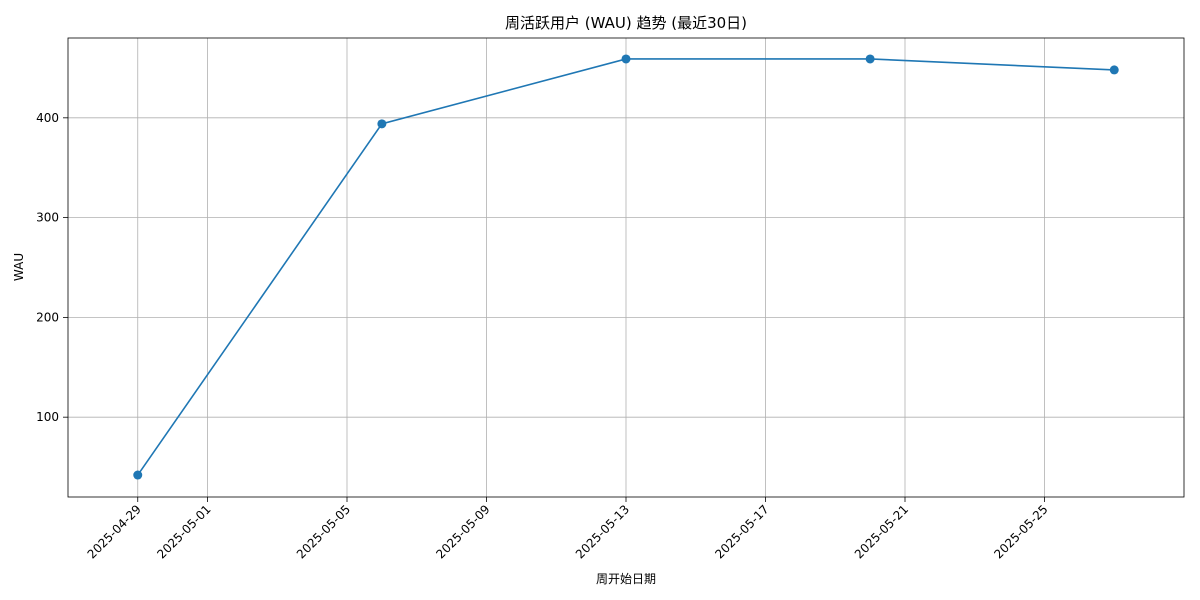 The image size is (1200, 600). I want to click on y-tick-label: 300, so click(47, 218).